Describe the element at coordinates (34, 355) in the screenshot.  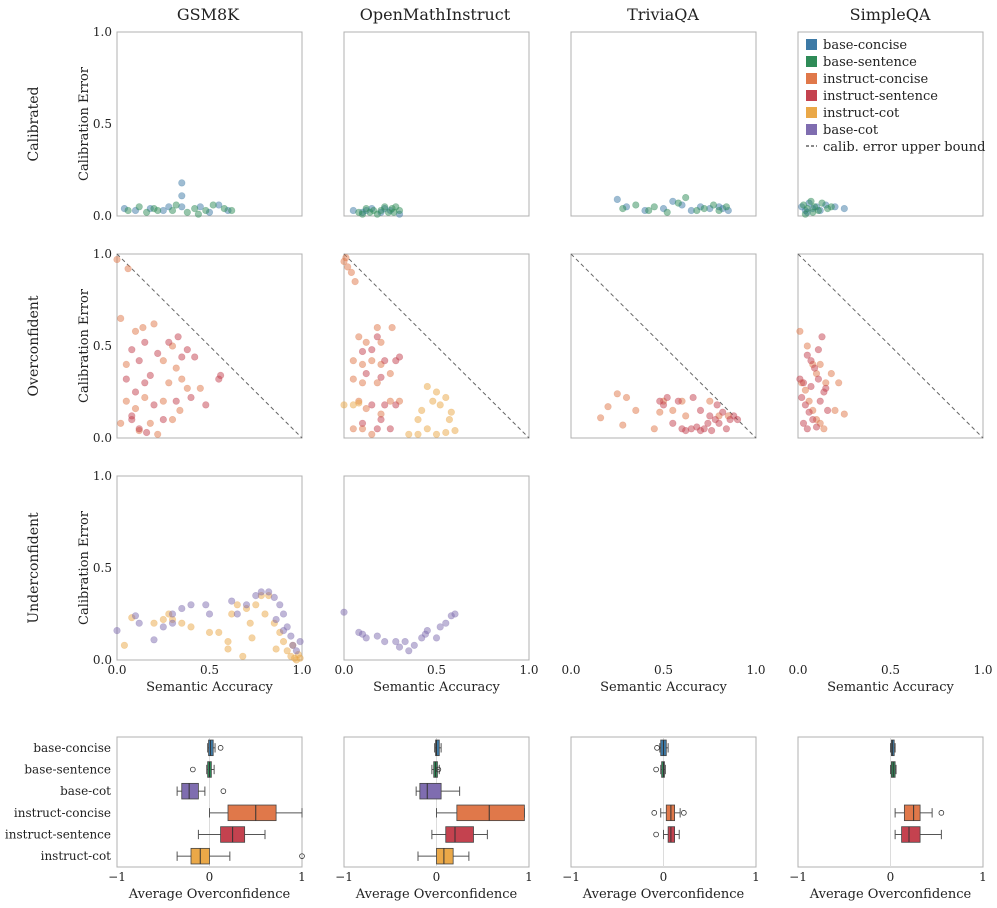
I see `row-labels: Calibrated Overconfident Underconfident` at that location.